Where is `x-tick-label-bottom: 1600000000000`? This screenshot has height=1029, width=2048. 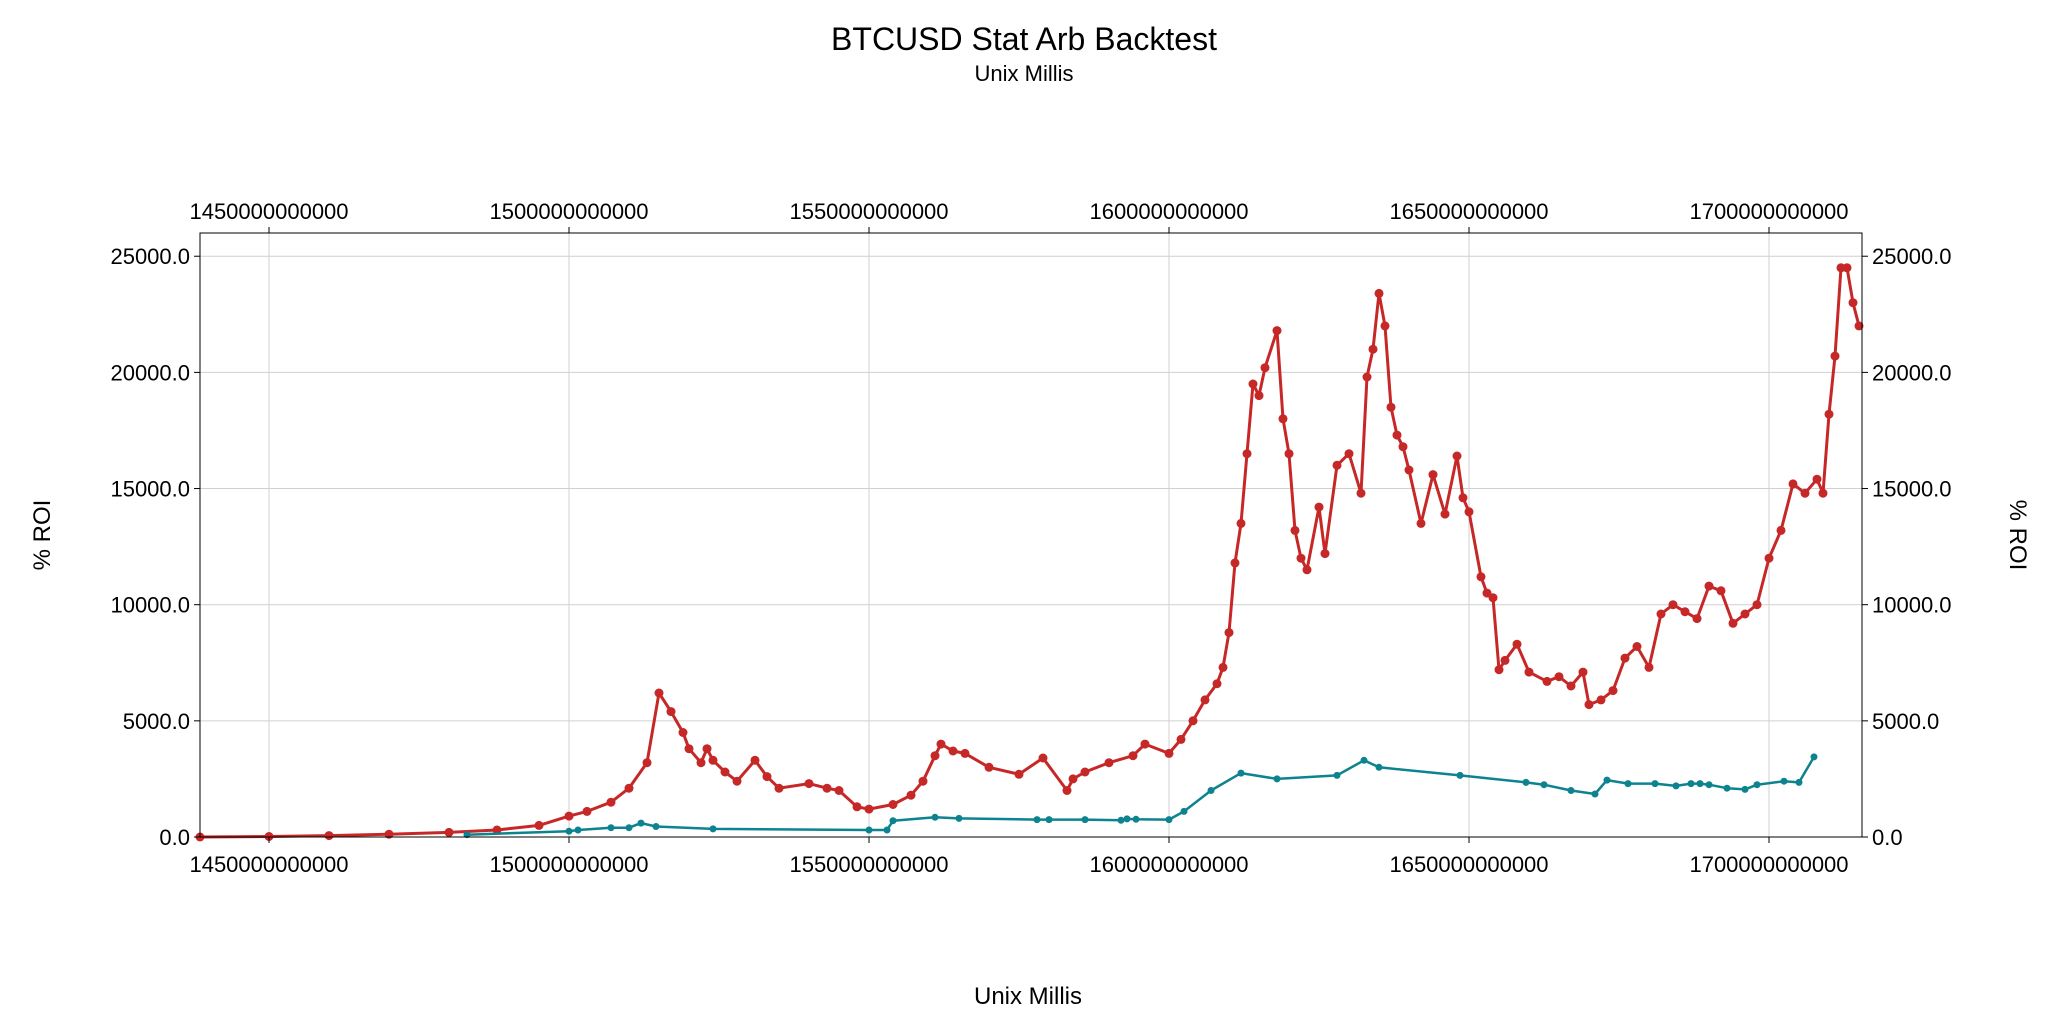
x-tick-label-bottom: 1600000000000 is located at coordinates (1168, 864).